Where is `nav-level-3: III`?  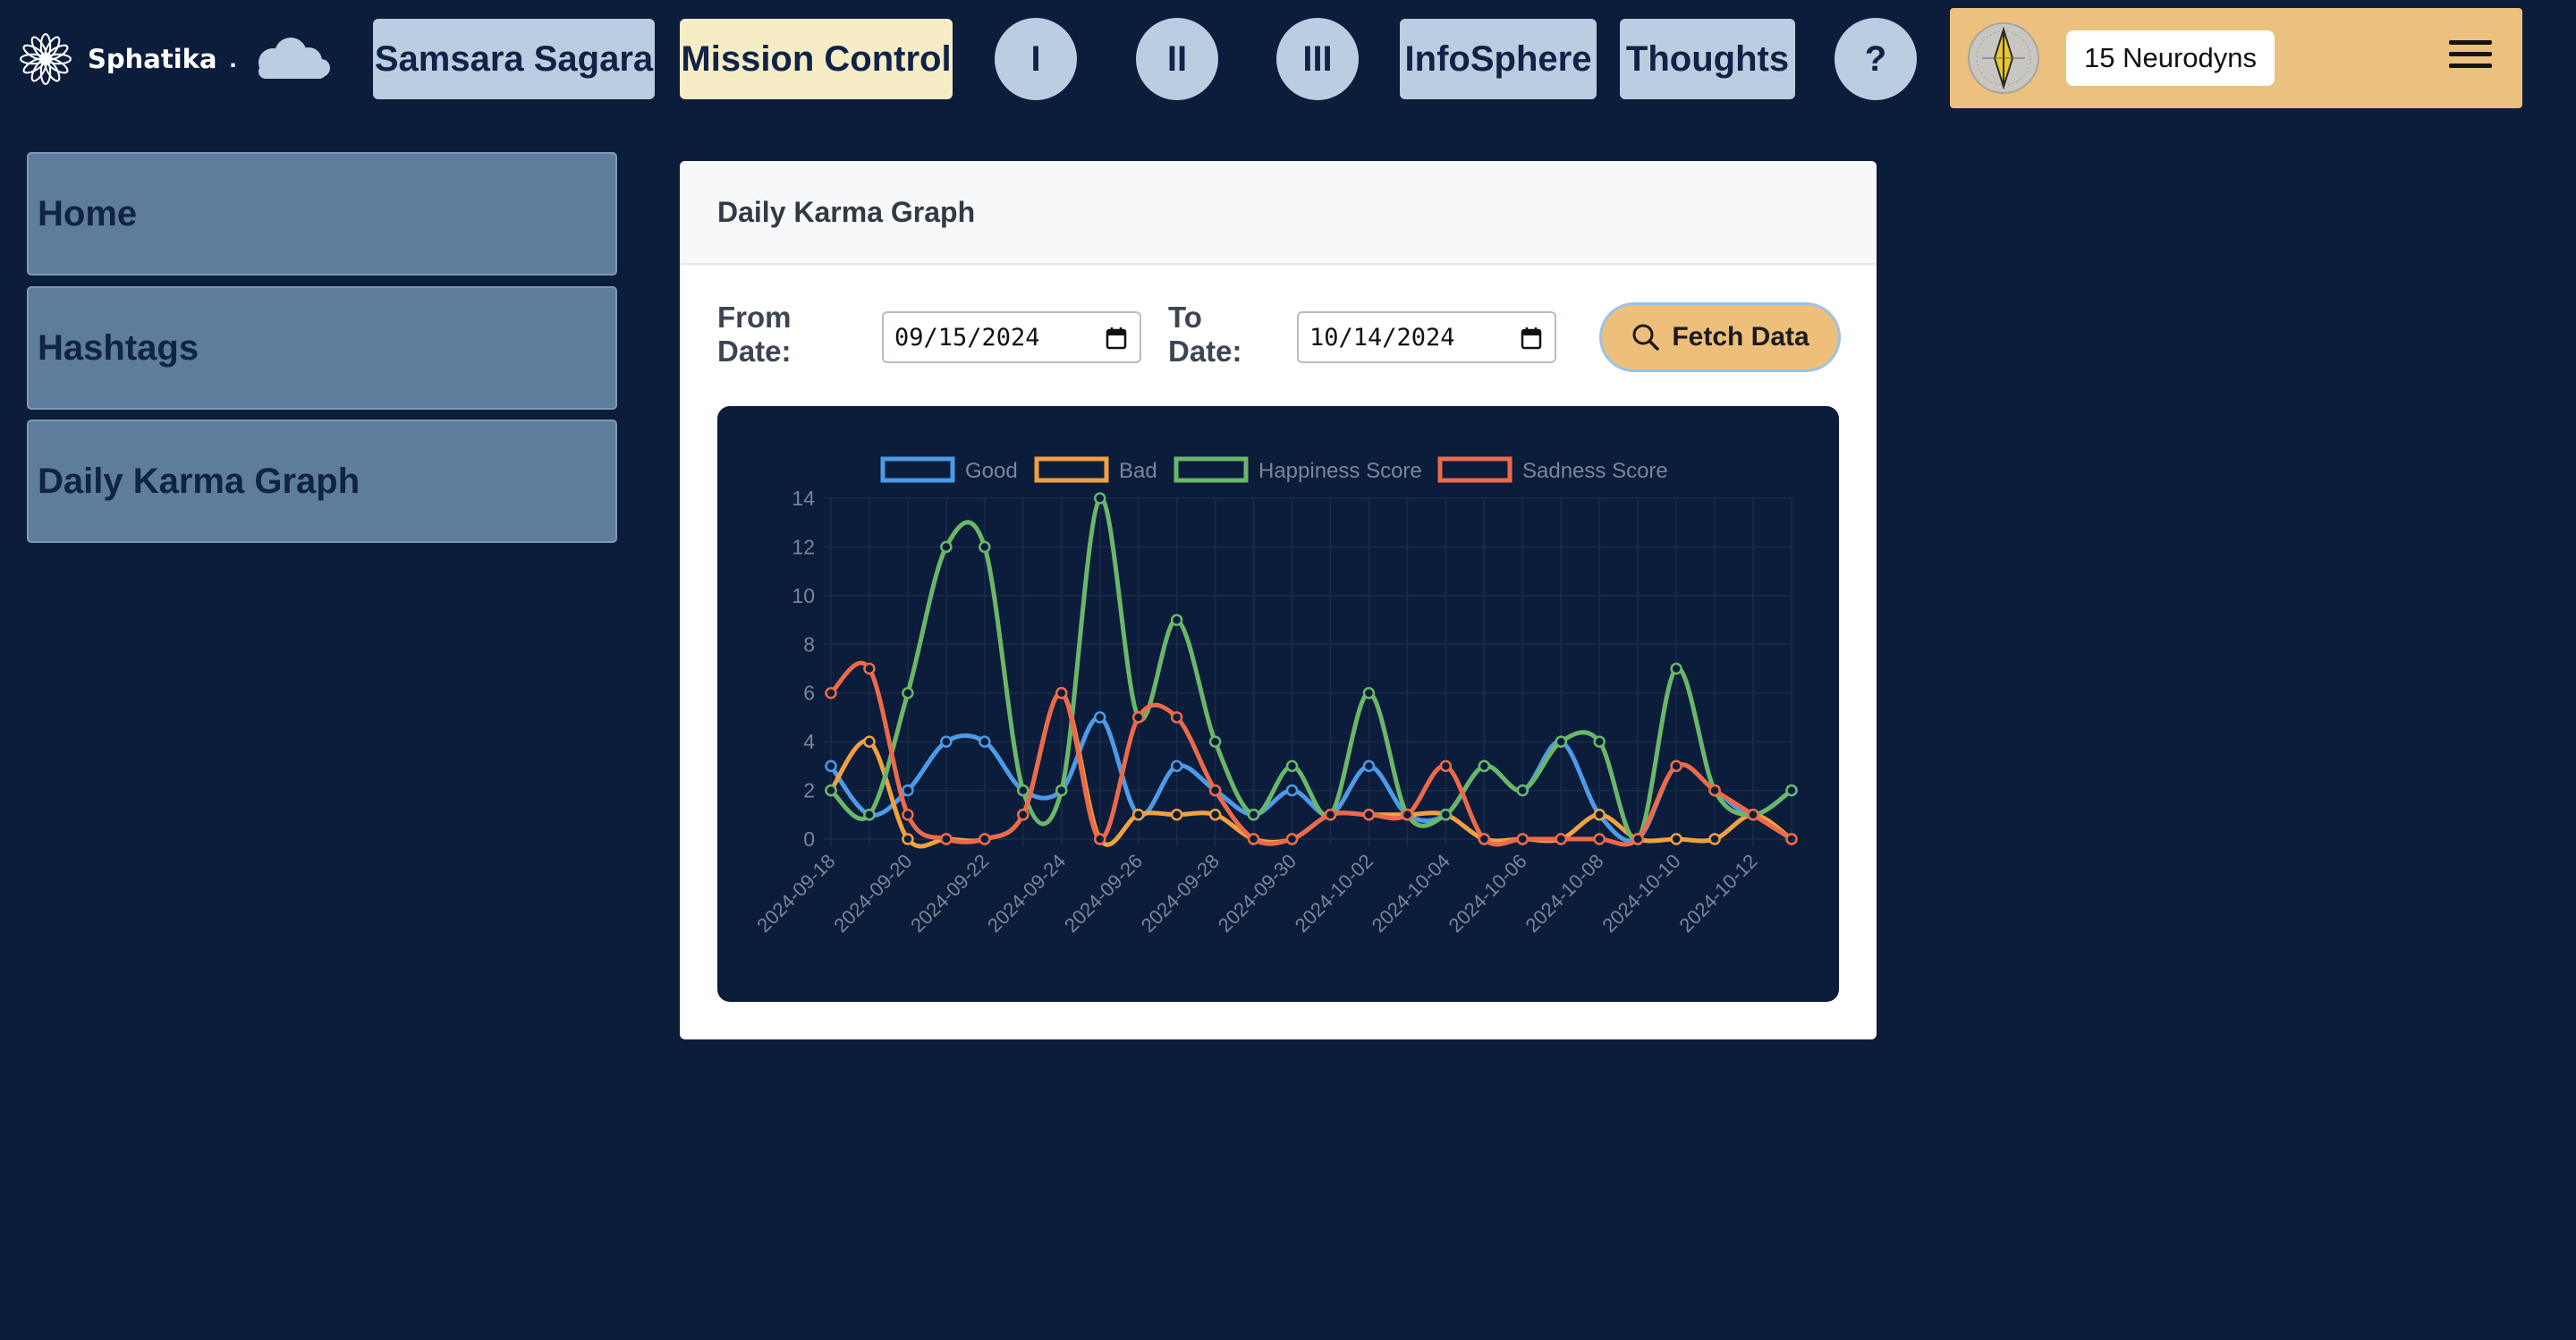 nav-level-3: III is located at coordinates (1317, 59).